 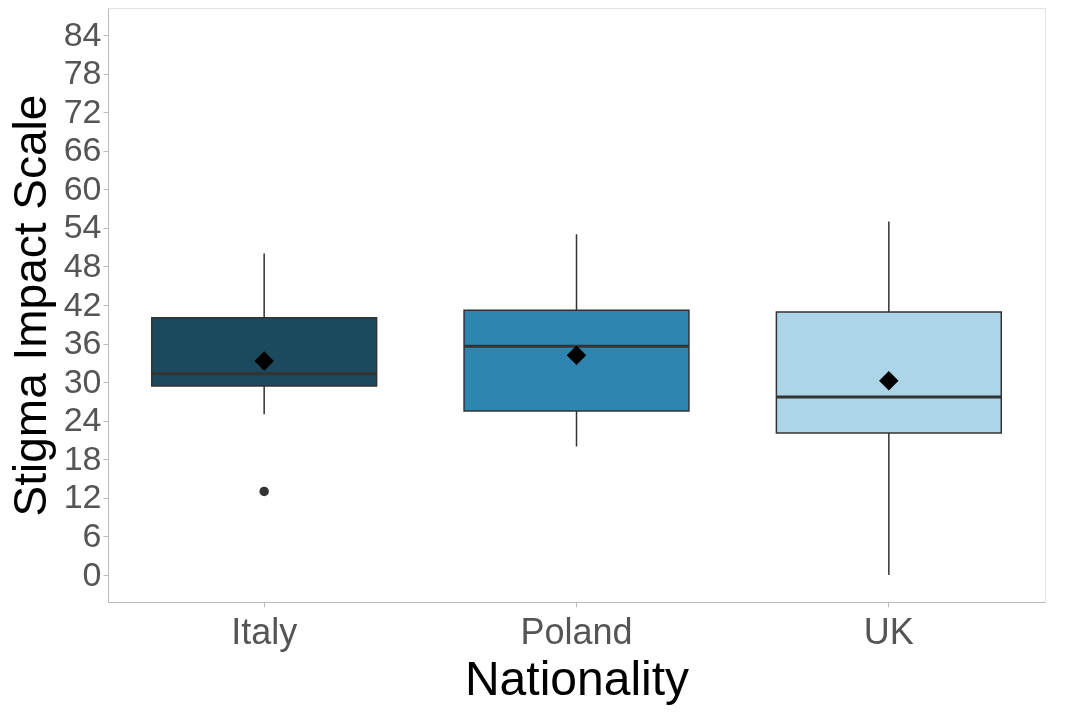 I want to click on y-tick-label: 0, so click(x=92, y=573).